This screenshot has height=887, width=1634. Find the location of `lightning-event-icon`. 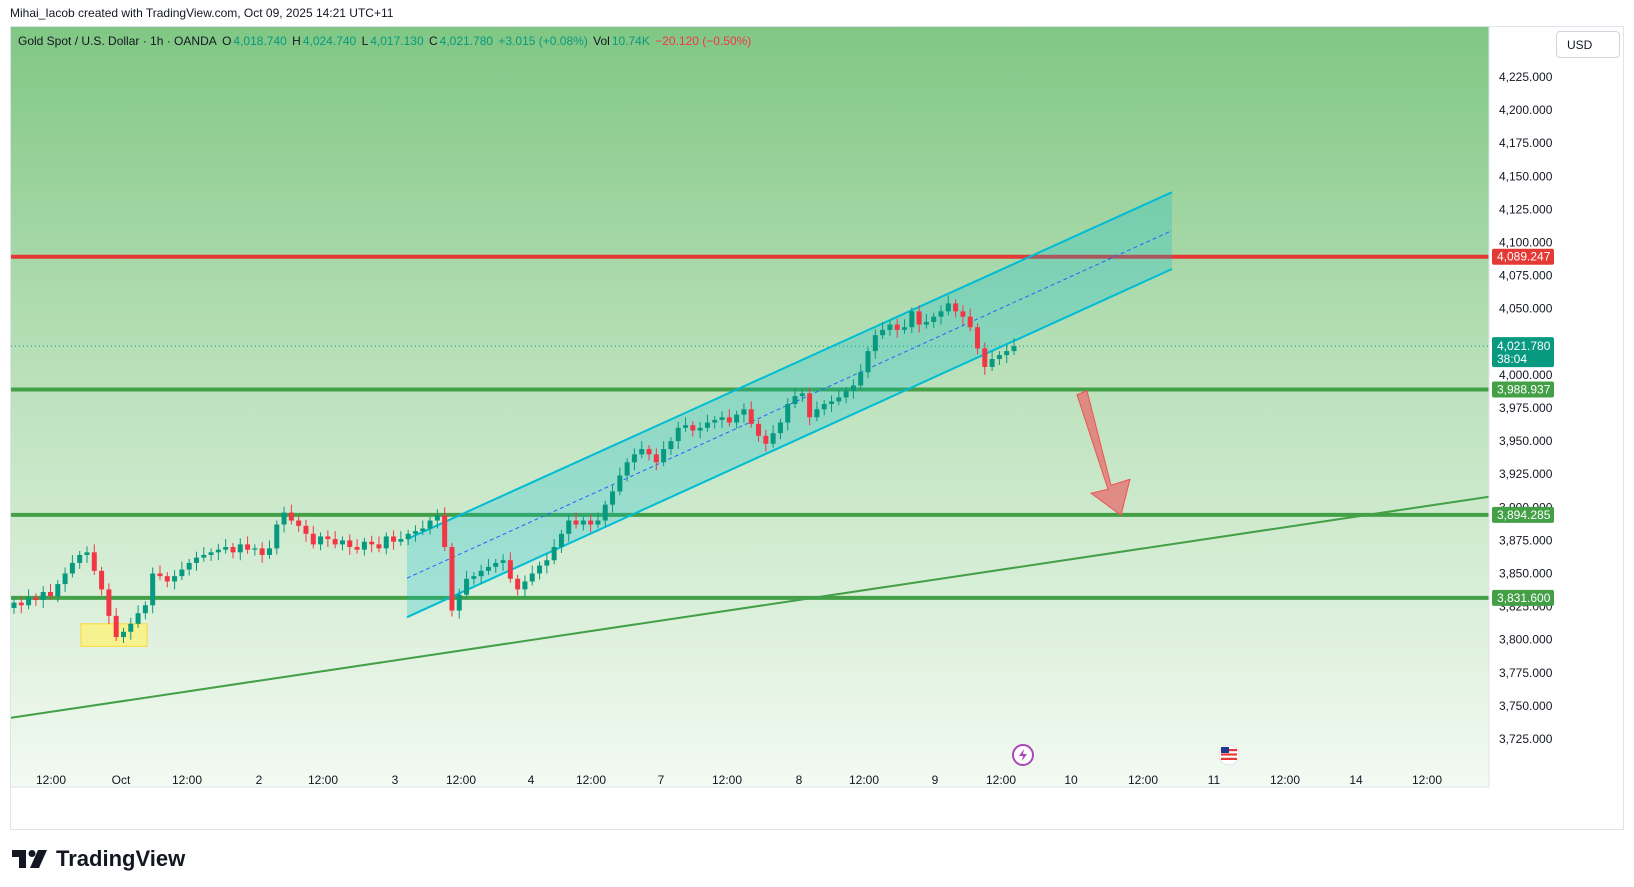

lightning-event-icon is located at coordinates (1023, 755).